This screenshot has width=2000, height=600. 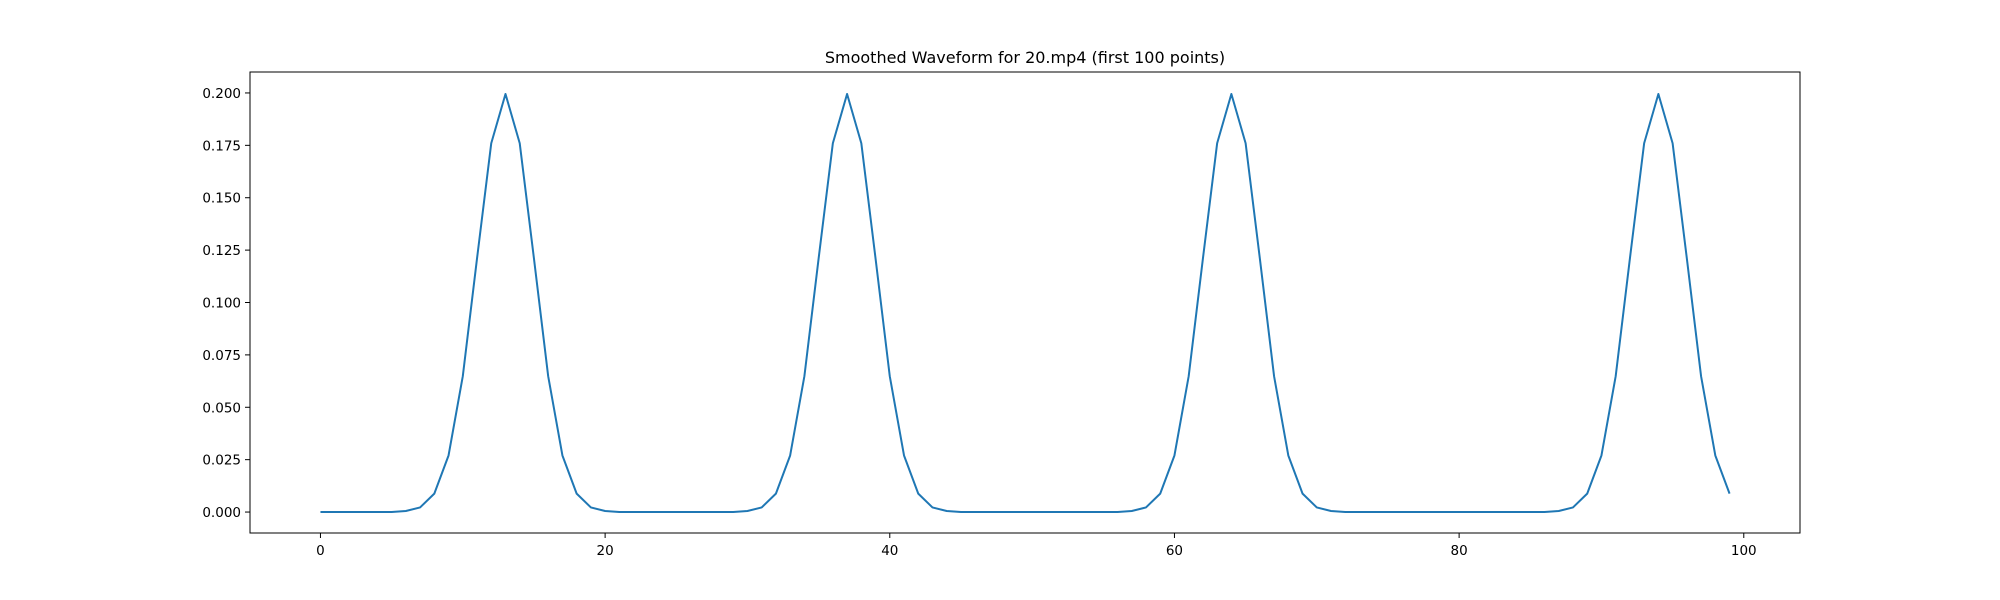 What do you see at coordinates (221, 356) in the screenshot?
I see `y-tick-label: 0.075` at bounding box center [221, 356].